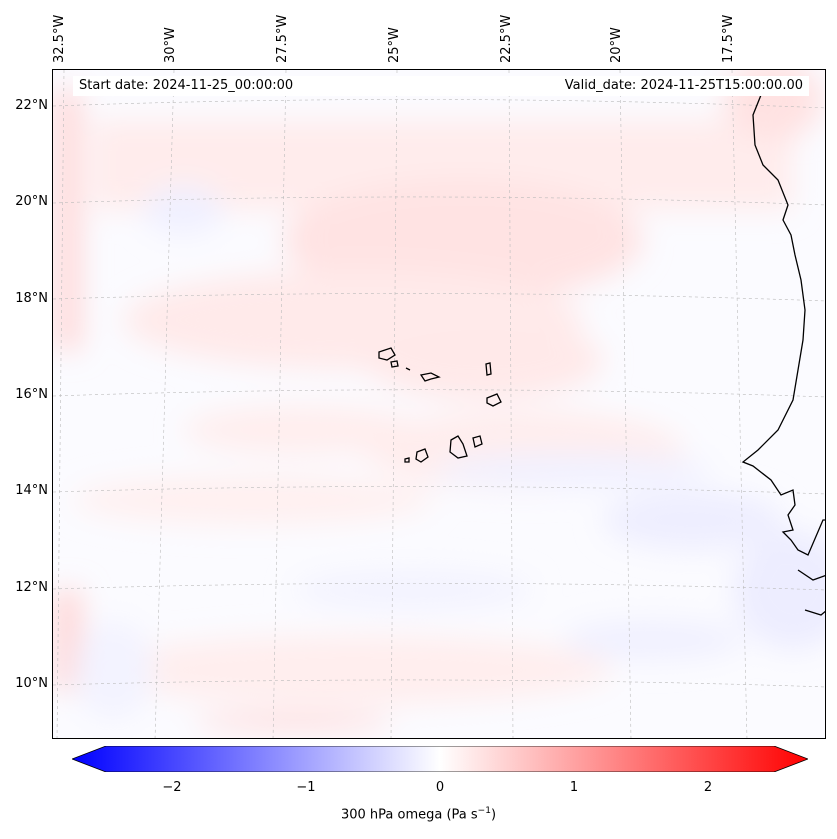 This screenshot has width=837, height=839. What do you see at coordinates (394, 45) in the screenshot?
I see `lon-label-25w: 25°W` at bounding box center [394, 45].